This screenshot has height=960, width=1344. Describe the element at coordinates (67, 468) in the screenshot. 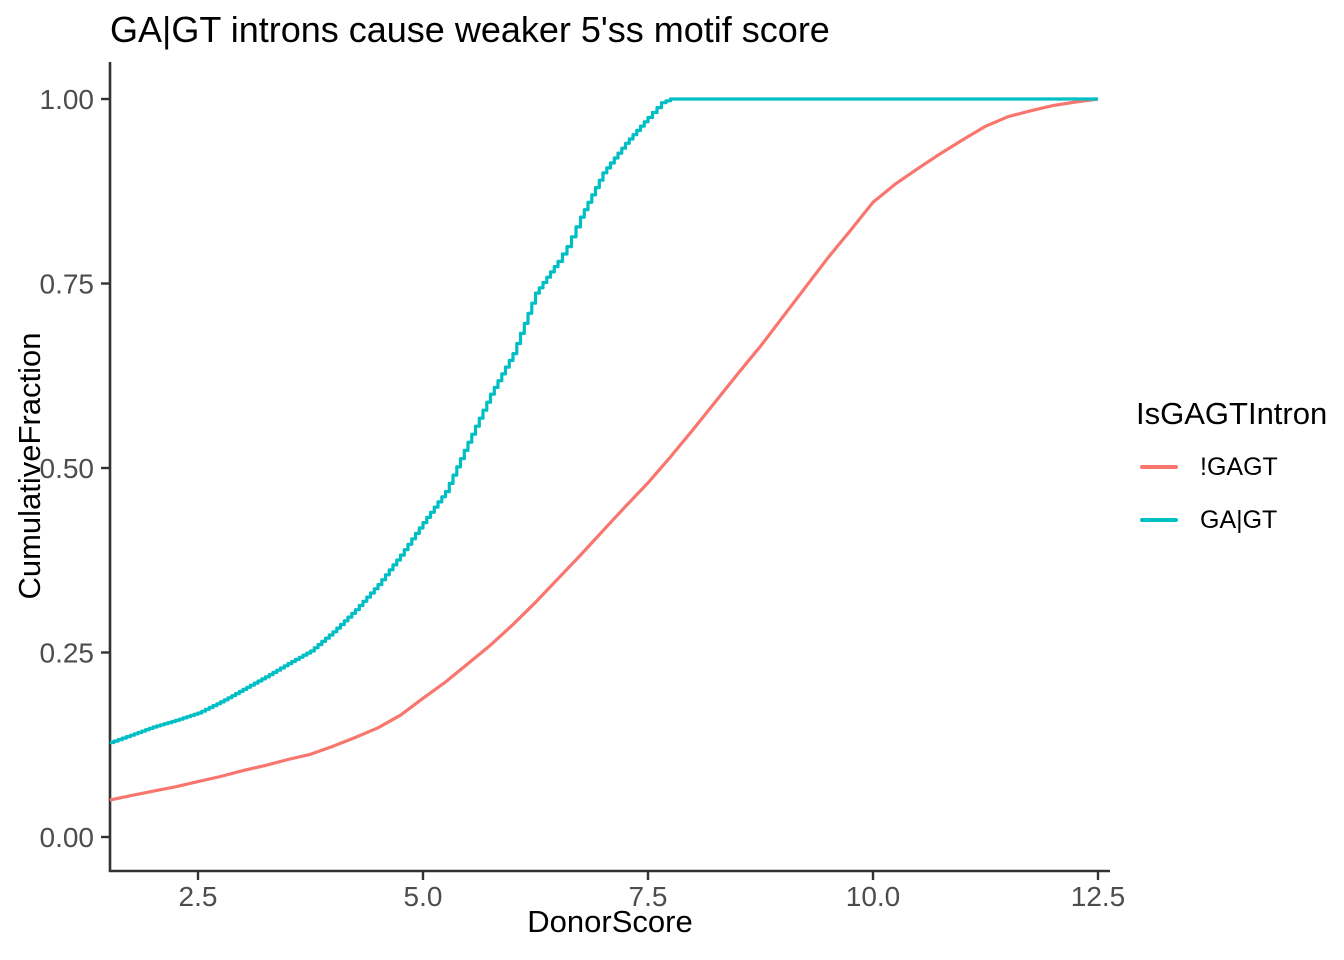

I see `y-tick-label-2: 0.50` at that location.